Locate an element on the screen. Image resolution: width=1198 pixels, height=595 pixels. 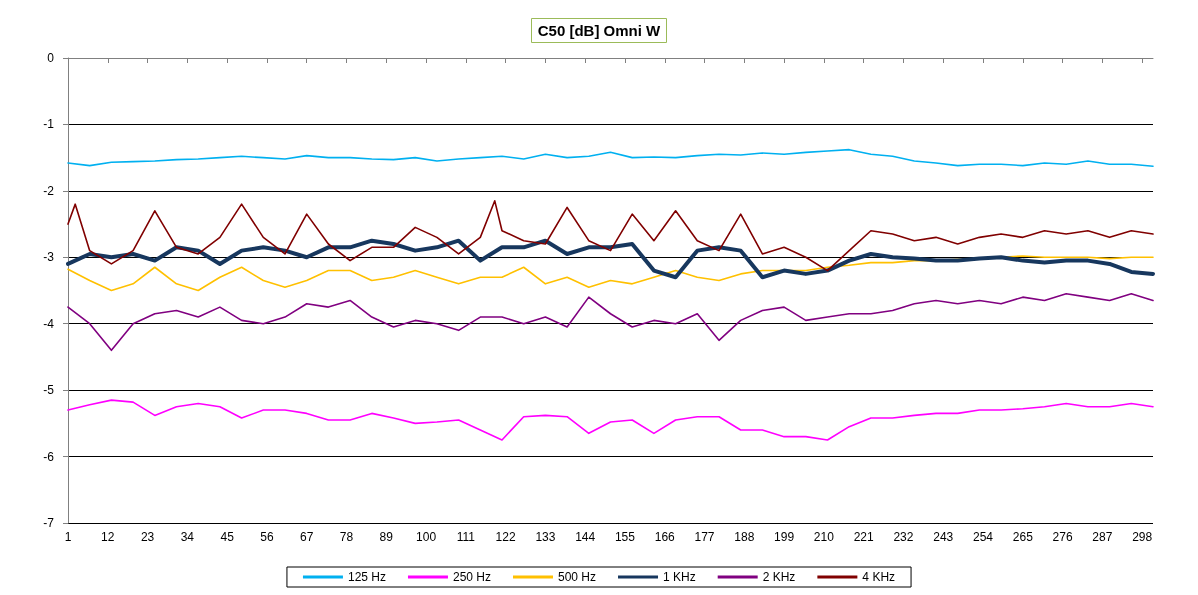
x-tick-label: 1 is located at coordinates (68, 537).